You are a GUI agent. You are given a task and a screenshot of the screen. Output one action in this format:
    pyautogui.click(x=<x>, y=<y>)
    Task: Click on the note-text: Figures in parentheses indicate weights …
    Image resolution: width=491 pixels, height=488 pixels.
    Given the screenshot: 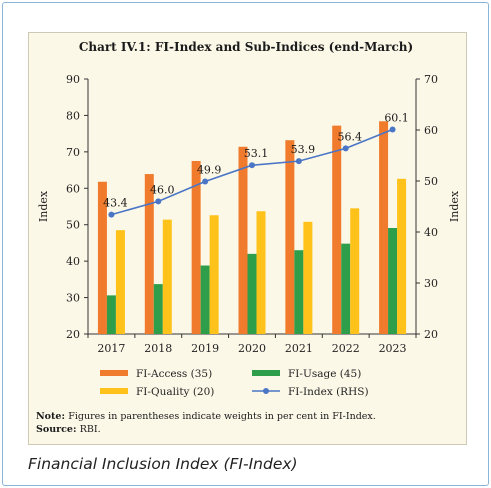 What is the action you would take?
    pyautogui.click(x=222, y=416)
    